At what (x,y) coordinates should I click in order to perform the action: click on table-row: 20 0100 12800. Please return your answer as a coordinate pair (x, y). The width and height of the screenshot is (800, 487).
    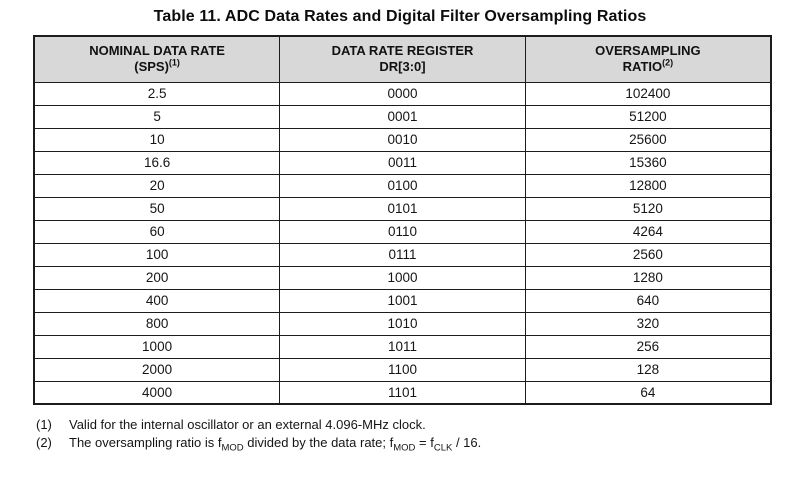
    Looking at the image, I should click on (402, 185).